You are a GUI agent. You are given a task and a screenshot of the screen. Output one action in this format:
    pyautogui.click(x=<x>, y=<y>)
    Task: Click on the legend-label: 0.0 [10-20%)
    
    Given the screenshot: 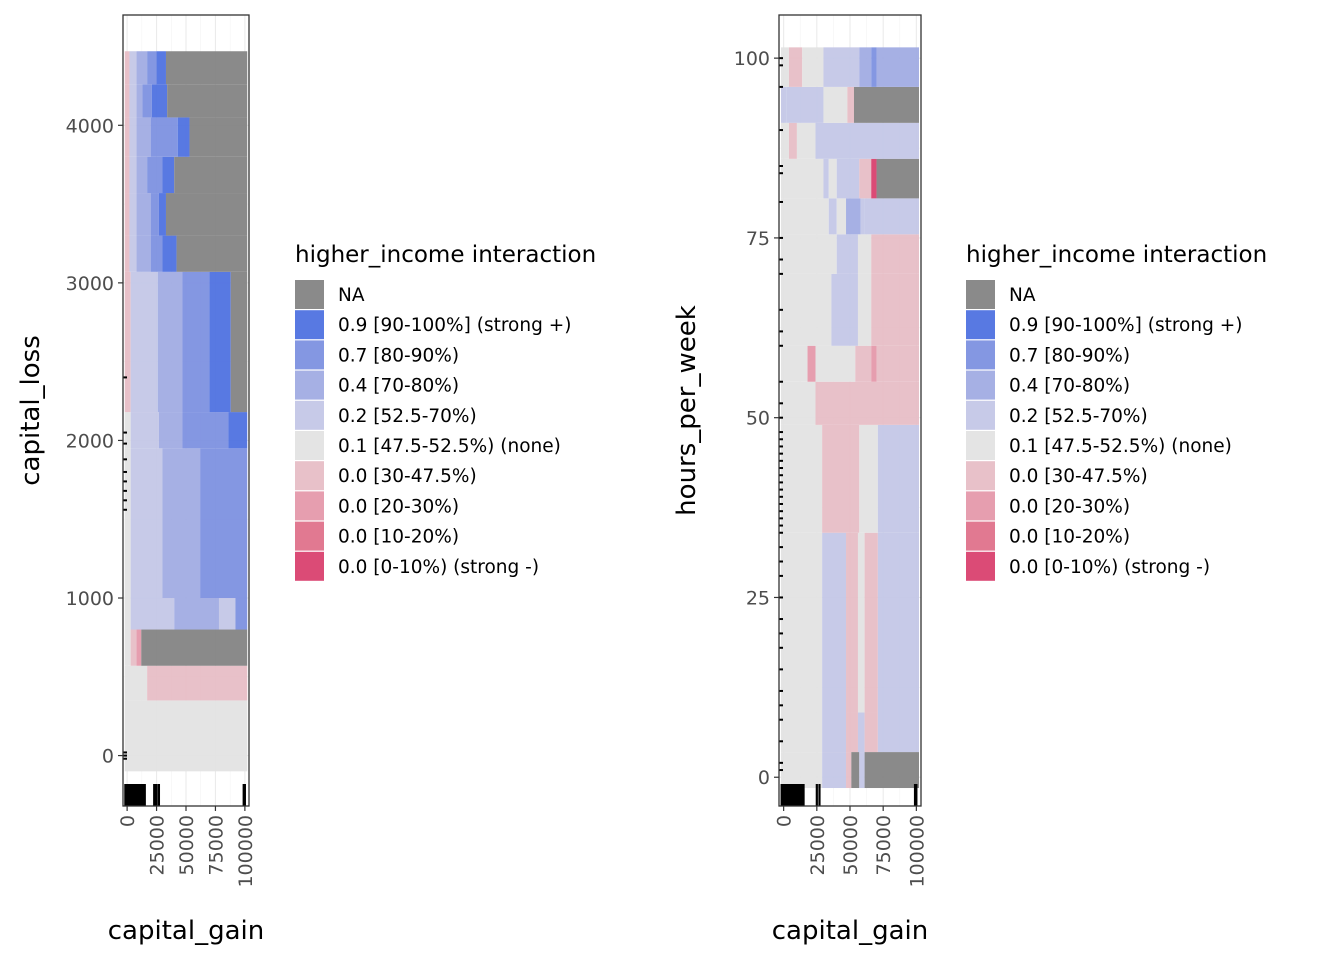 What is the action you would take?
    pyautogui.click(x=398, y=537)
    